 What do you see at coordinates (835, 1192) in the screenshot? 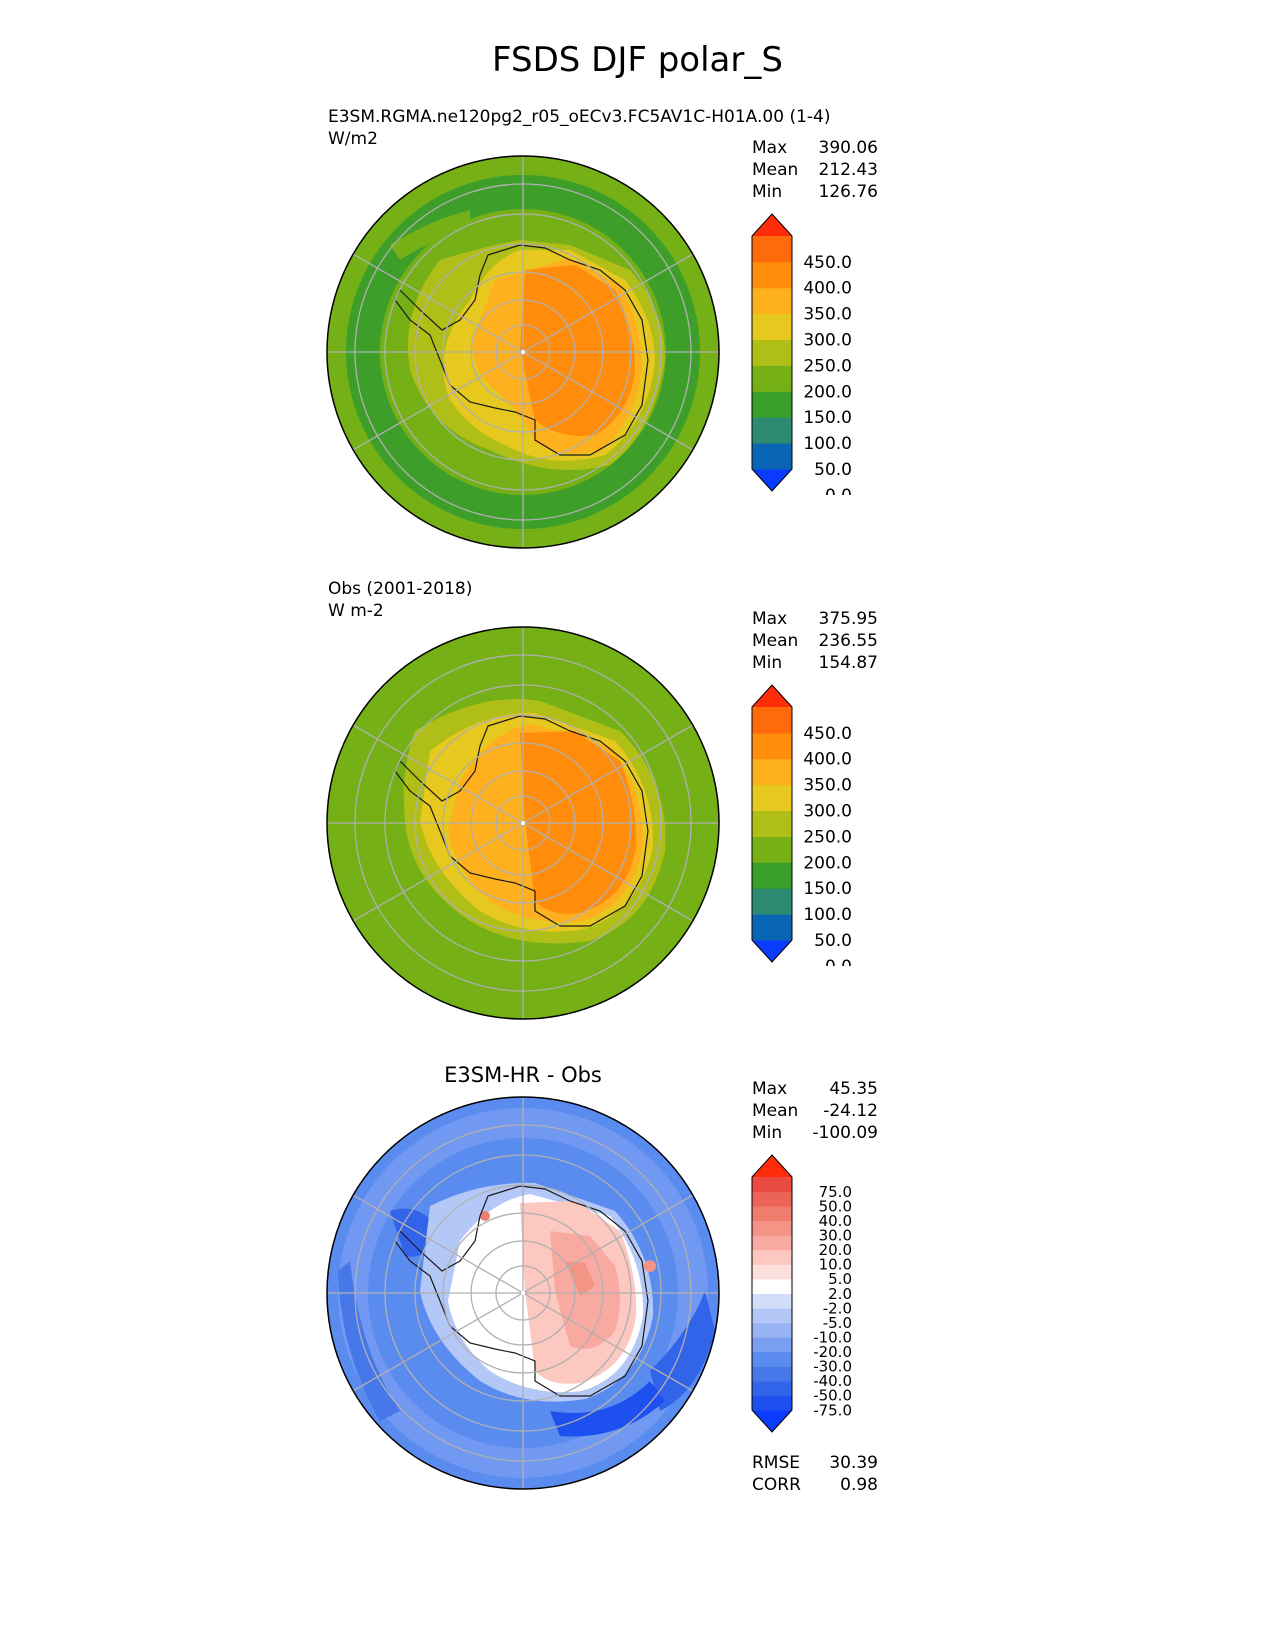
I see `colorbar-tick-label: 75.0` at bounding box center [835, 1192].